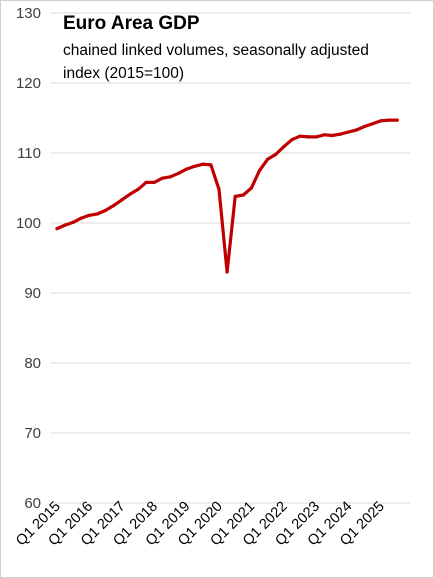 The width and height of the screenshot is (434, 578). Describe the element at coordinates (28, 223) in the screenshot. I see `y-tick-label: 100` at that location.